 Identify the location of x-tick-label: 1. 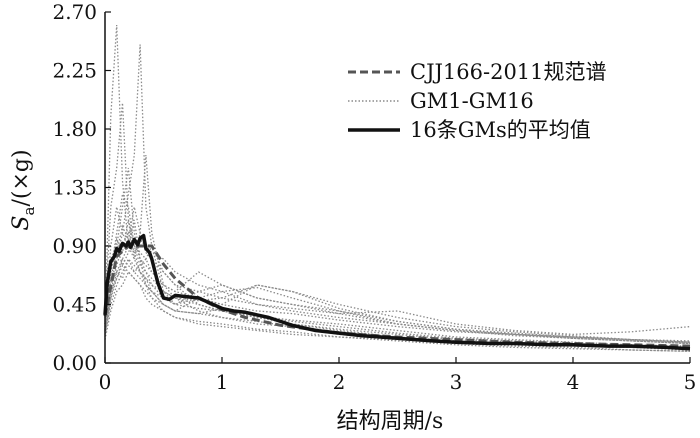
(222, 382).